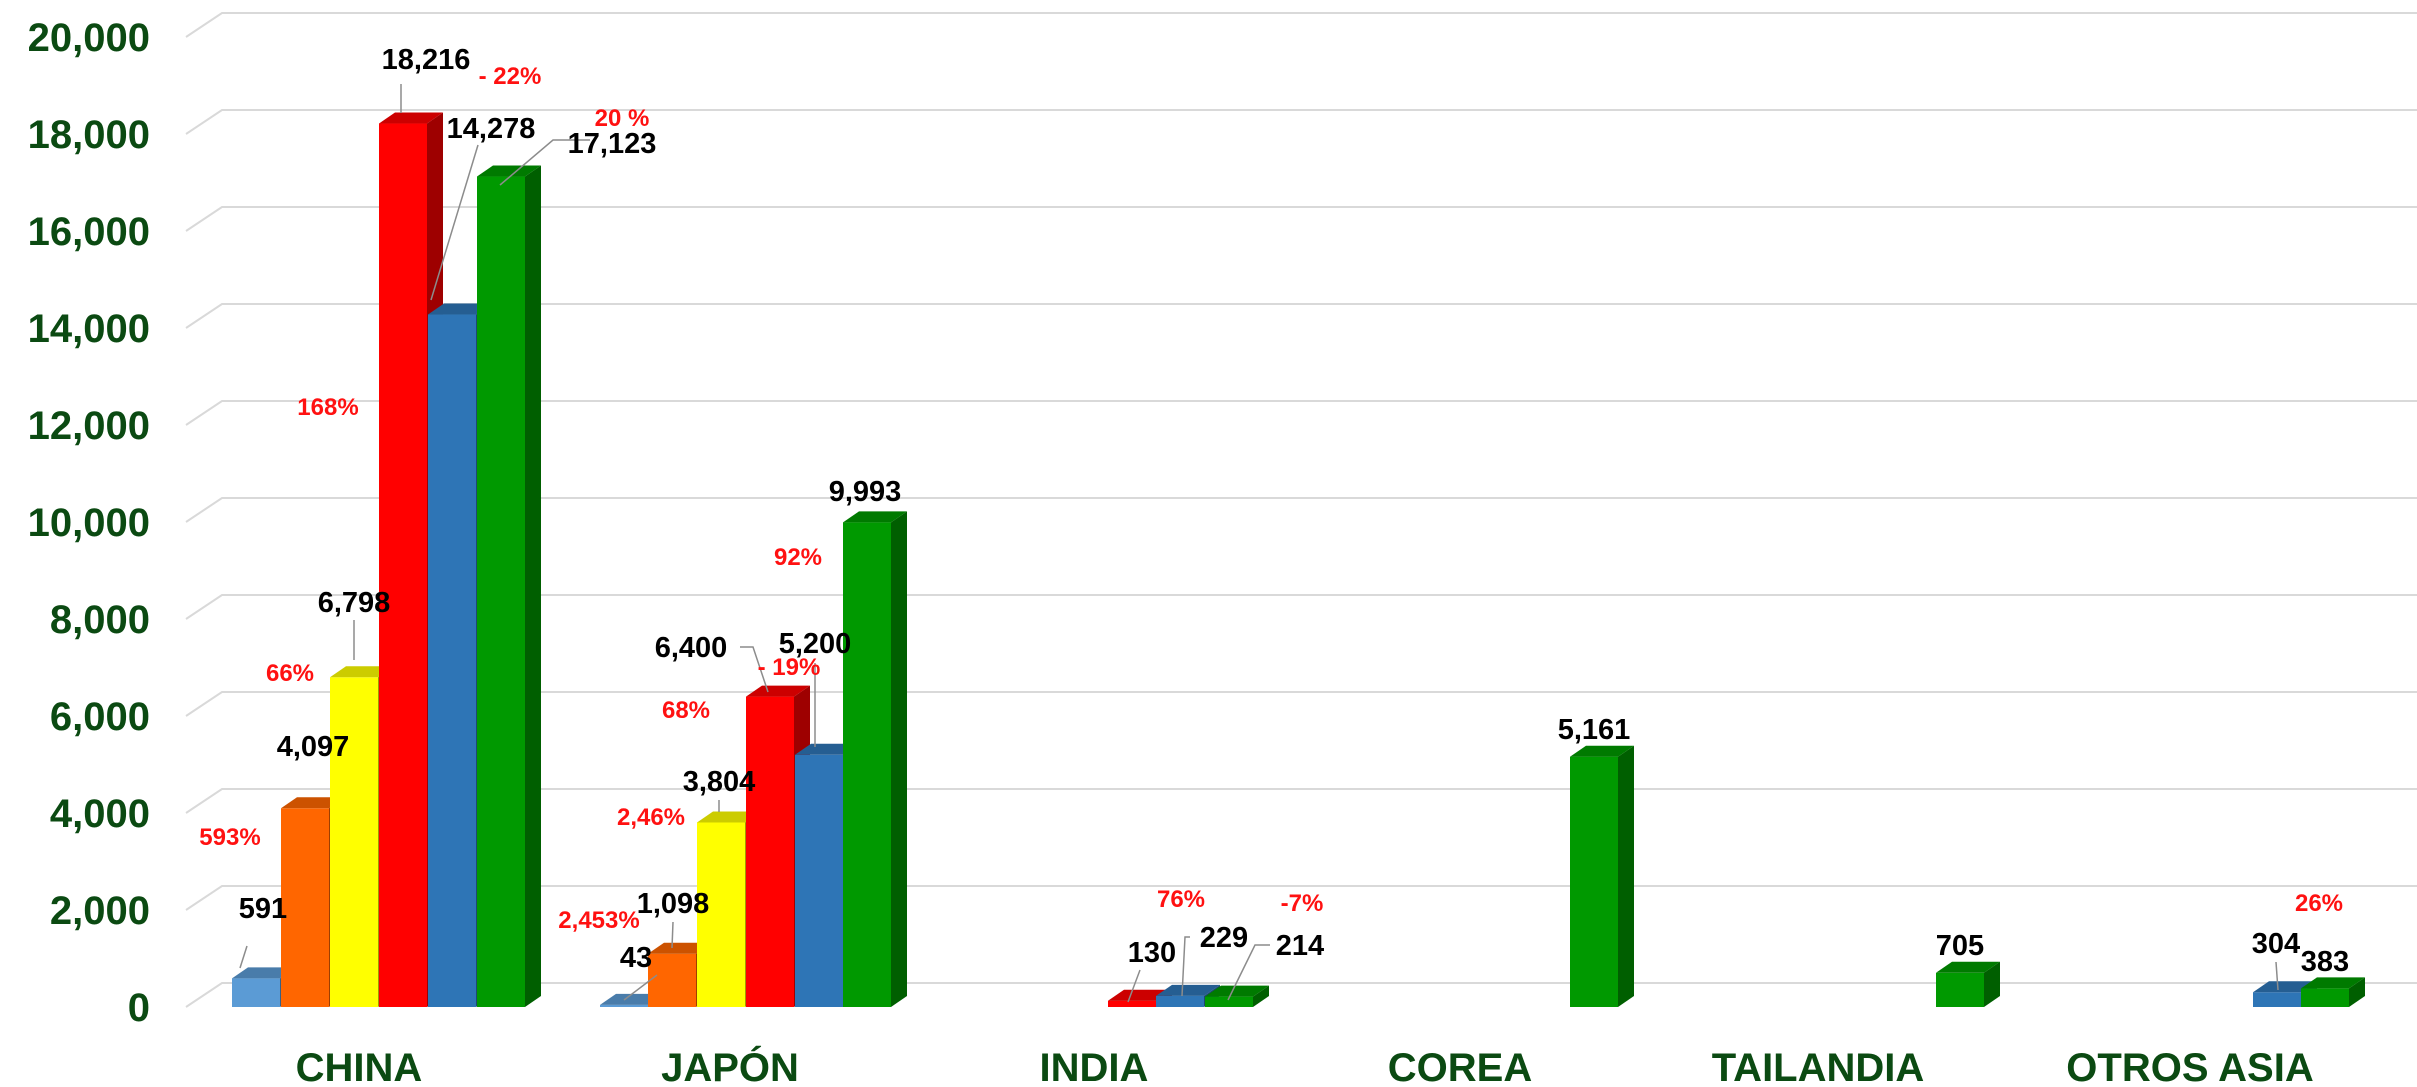 The image size is (2417, 1087). What do you see at coordinates (100, 814) in the screenshot?
I see `y-tick-label: 4,000` at bounding box center [100, 814].